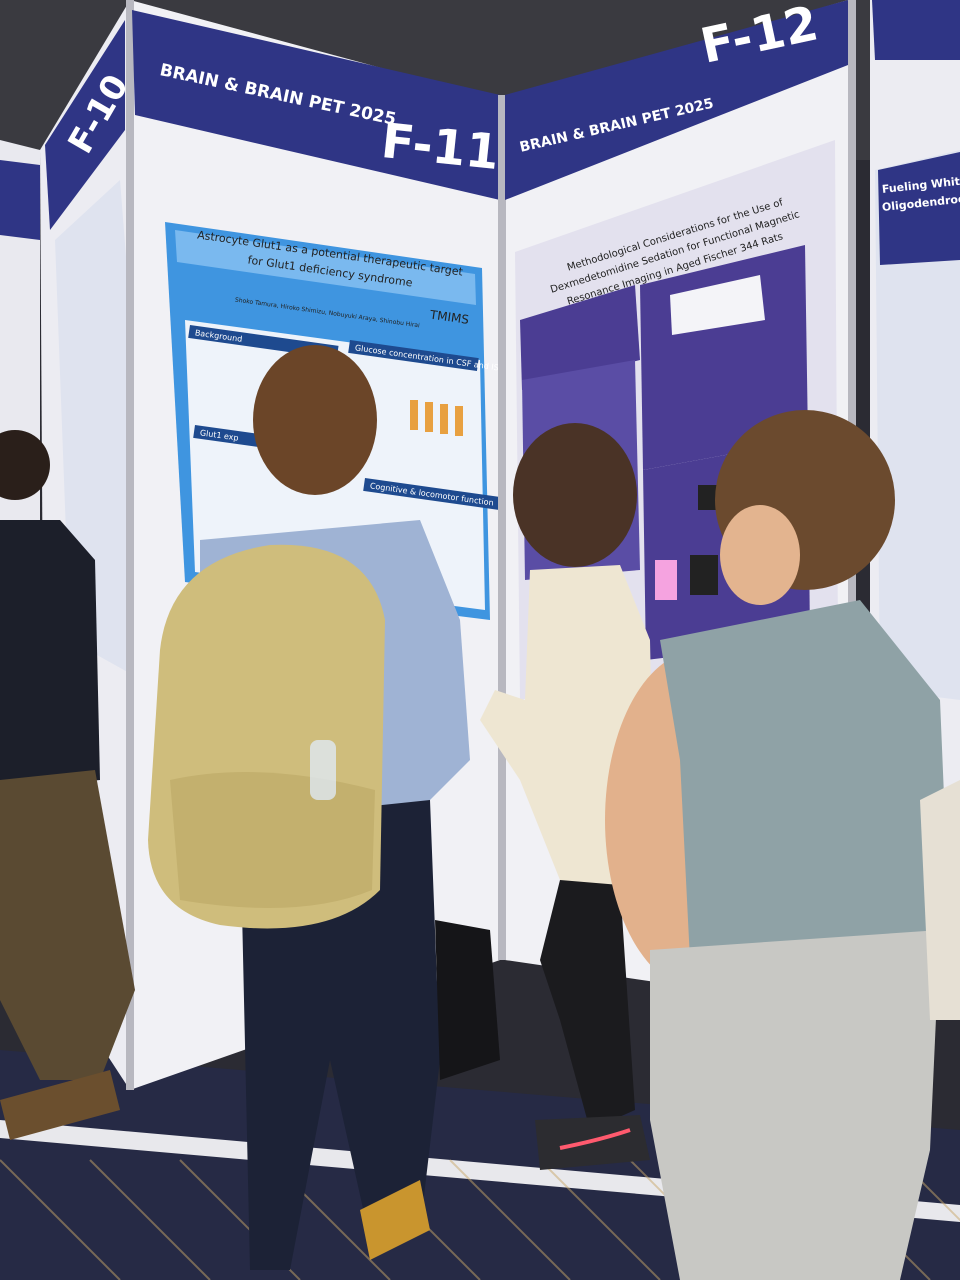  I want to click on water-bottle, so click(323, 770).